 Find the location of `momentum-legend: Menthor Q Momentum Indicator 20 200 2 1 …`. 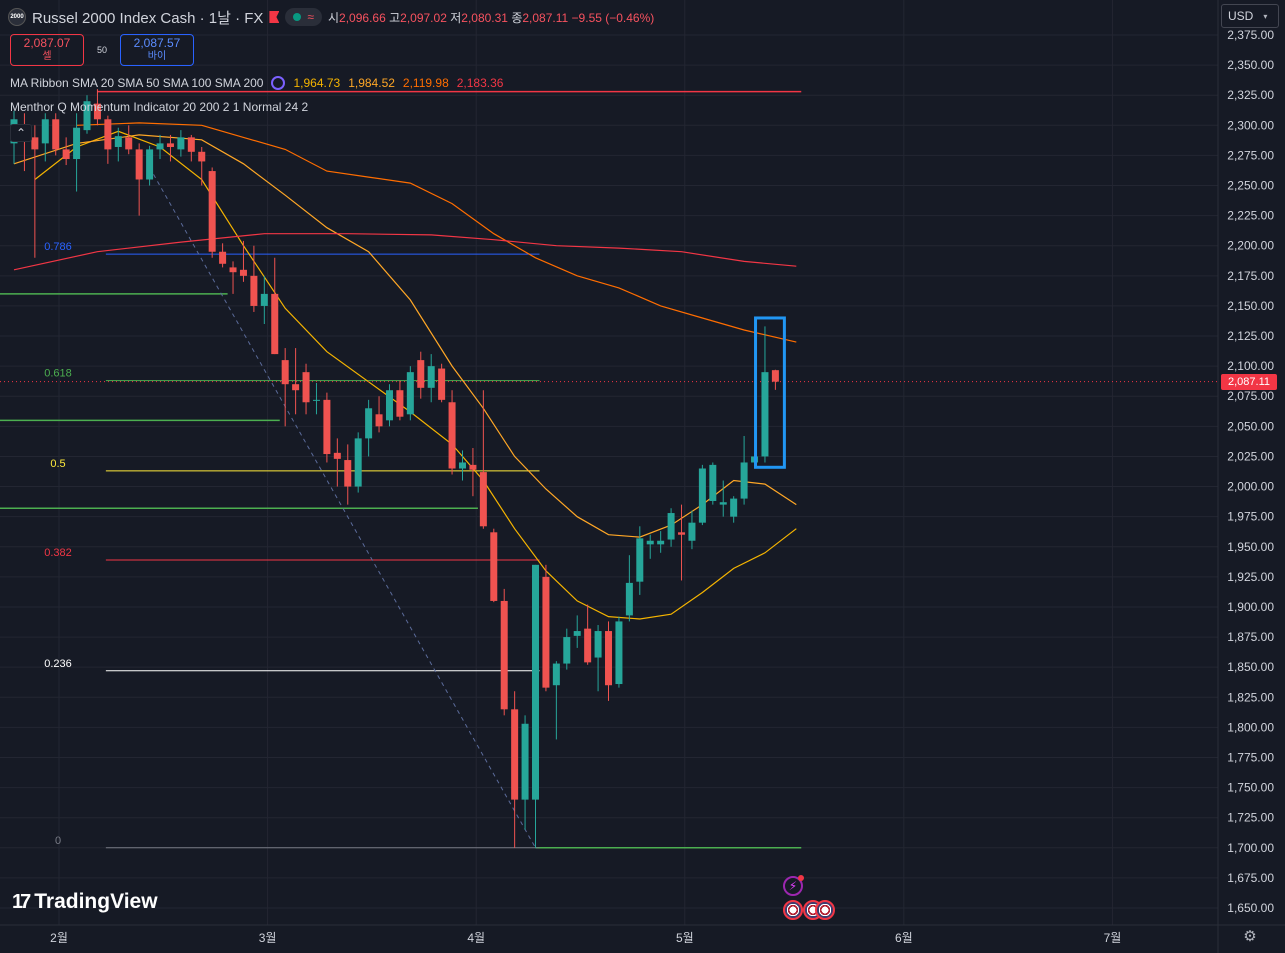

momentum-legend: Menthor Q Momentum Indicator 20 200 2 1 … is located at coordinates (159, 107).